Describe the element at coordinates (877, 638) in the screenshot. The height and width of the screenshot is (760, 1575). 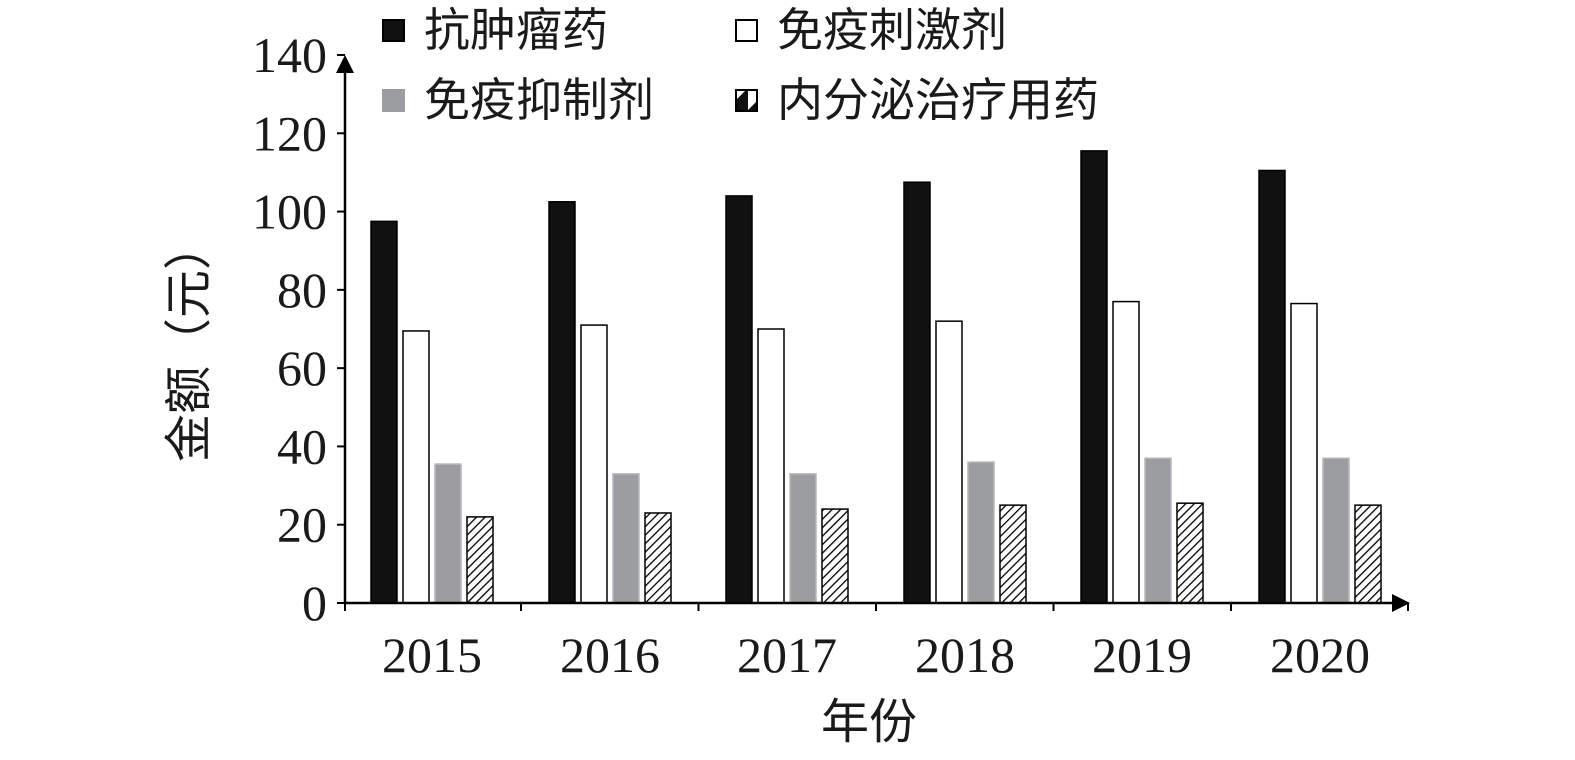
I see `x-axis: 2015 2016 2017 2018 2019 2020` at that location.